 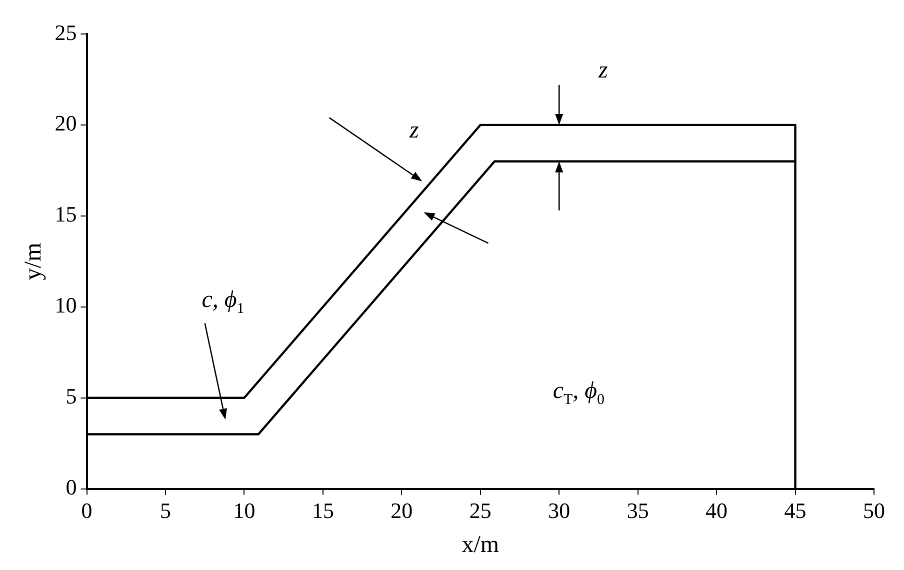 I want to click on y-tick-label: 25, so click(x=65, y=32).